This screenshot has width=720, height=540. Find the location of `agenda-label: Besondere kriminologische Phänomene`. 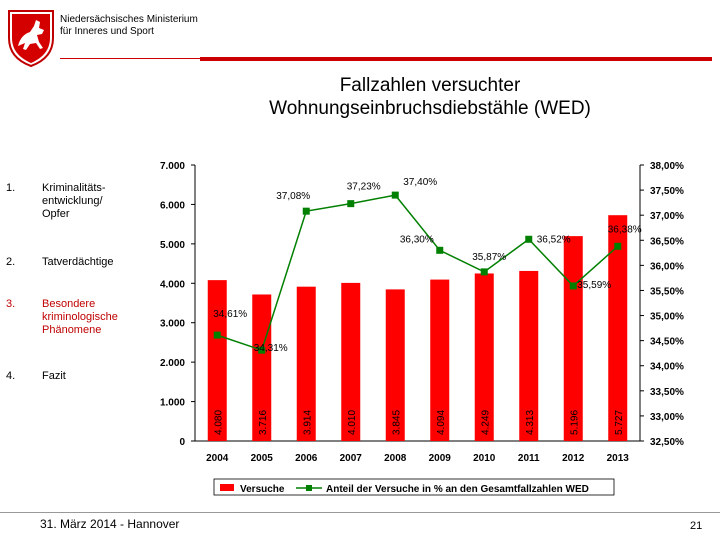

agenda-label: Besondere kriminologische Phänomene is located at coordinates (80, 317).